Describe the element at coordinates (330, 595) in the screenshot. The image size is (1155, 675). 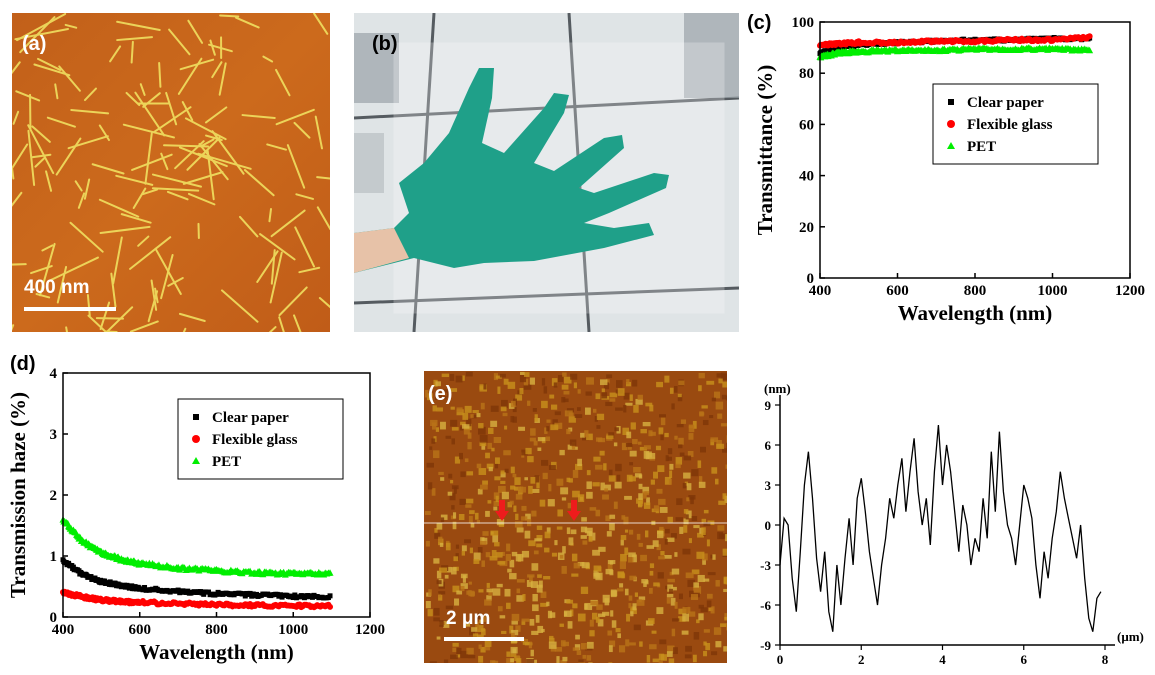
I see `data-point` at that location.